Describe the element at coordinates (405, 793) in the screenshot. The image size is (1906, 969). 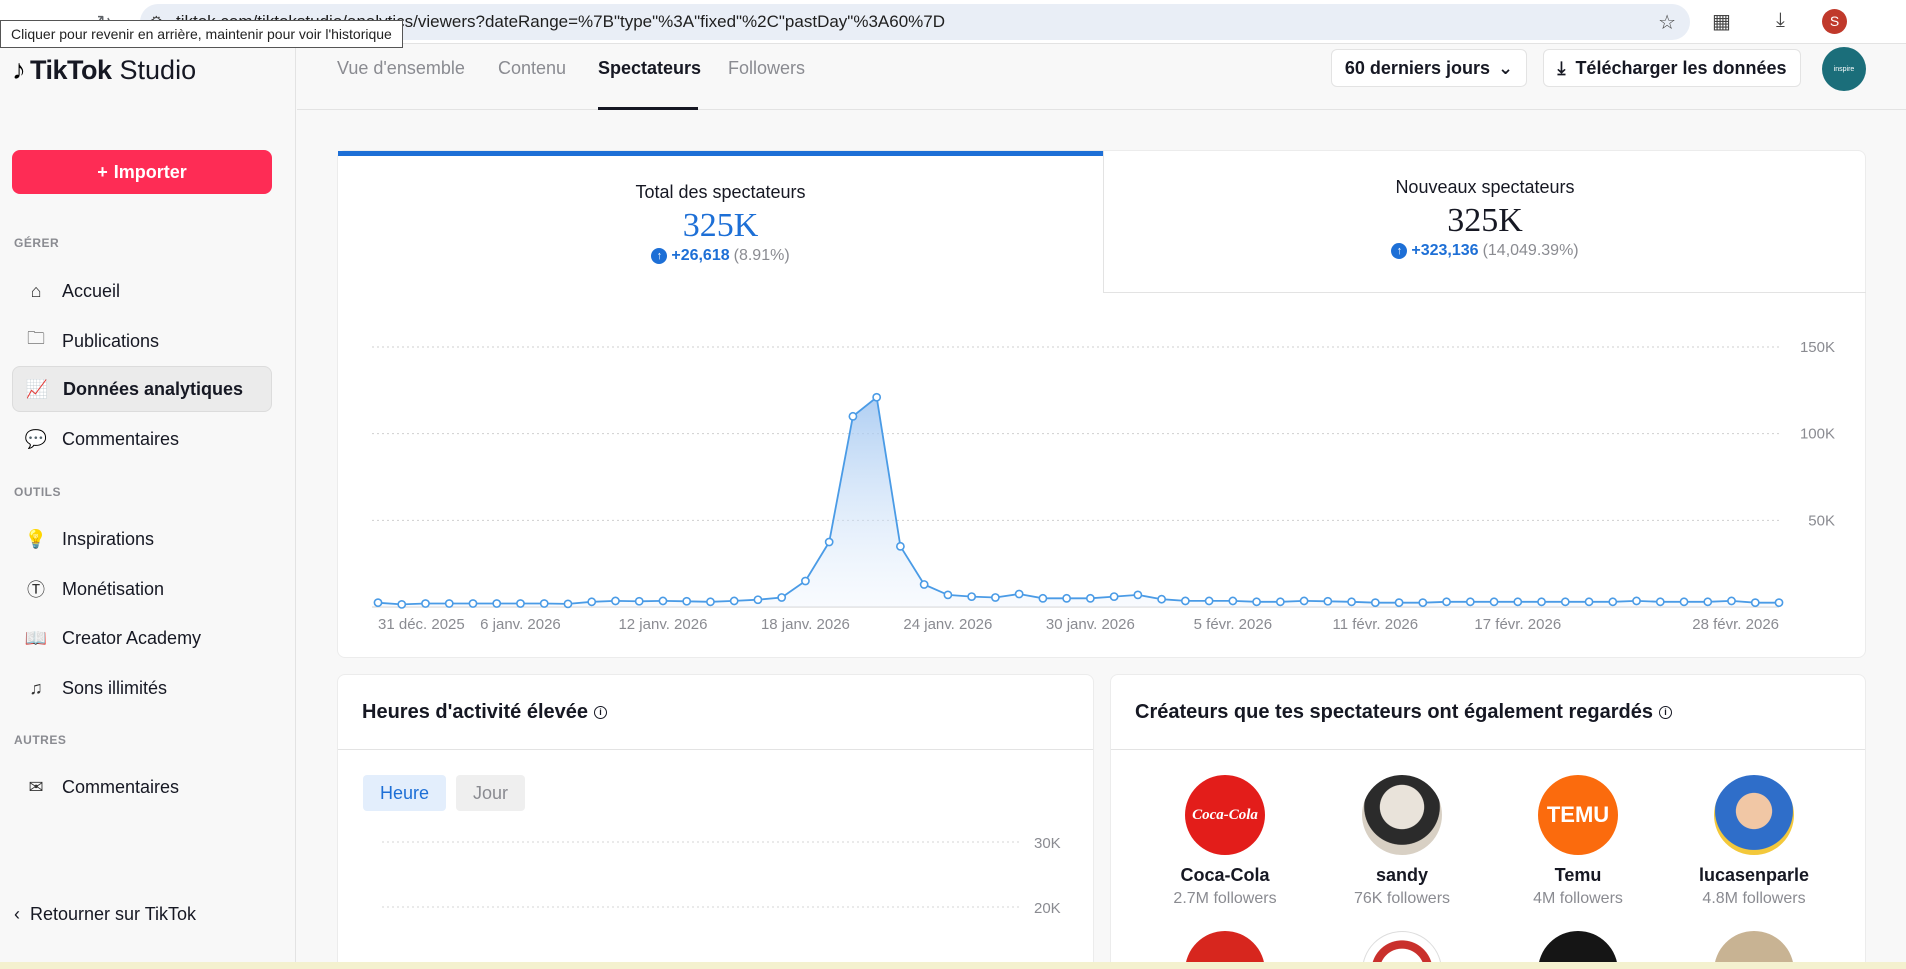
I see `toggle-hour: Heure` at that location.